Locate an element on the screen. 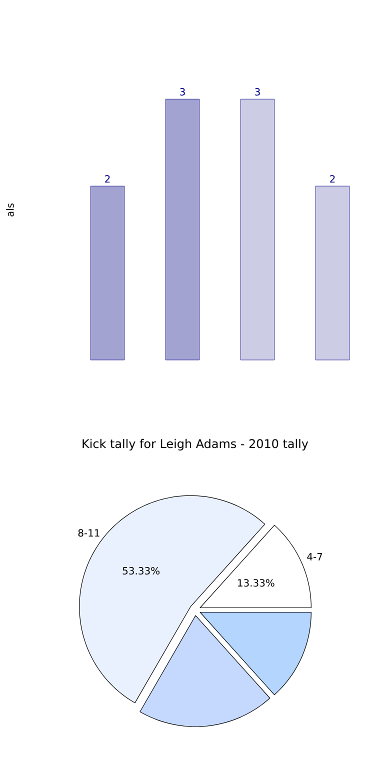  slice-label: 8-11 is located at coordinates (89, 533).